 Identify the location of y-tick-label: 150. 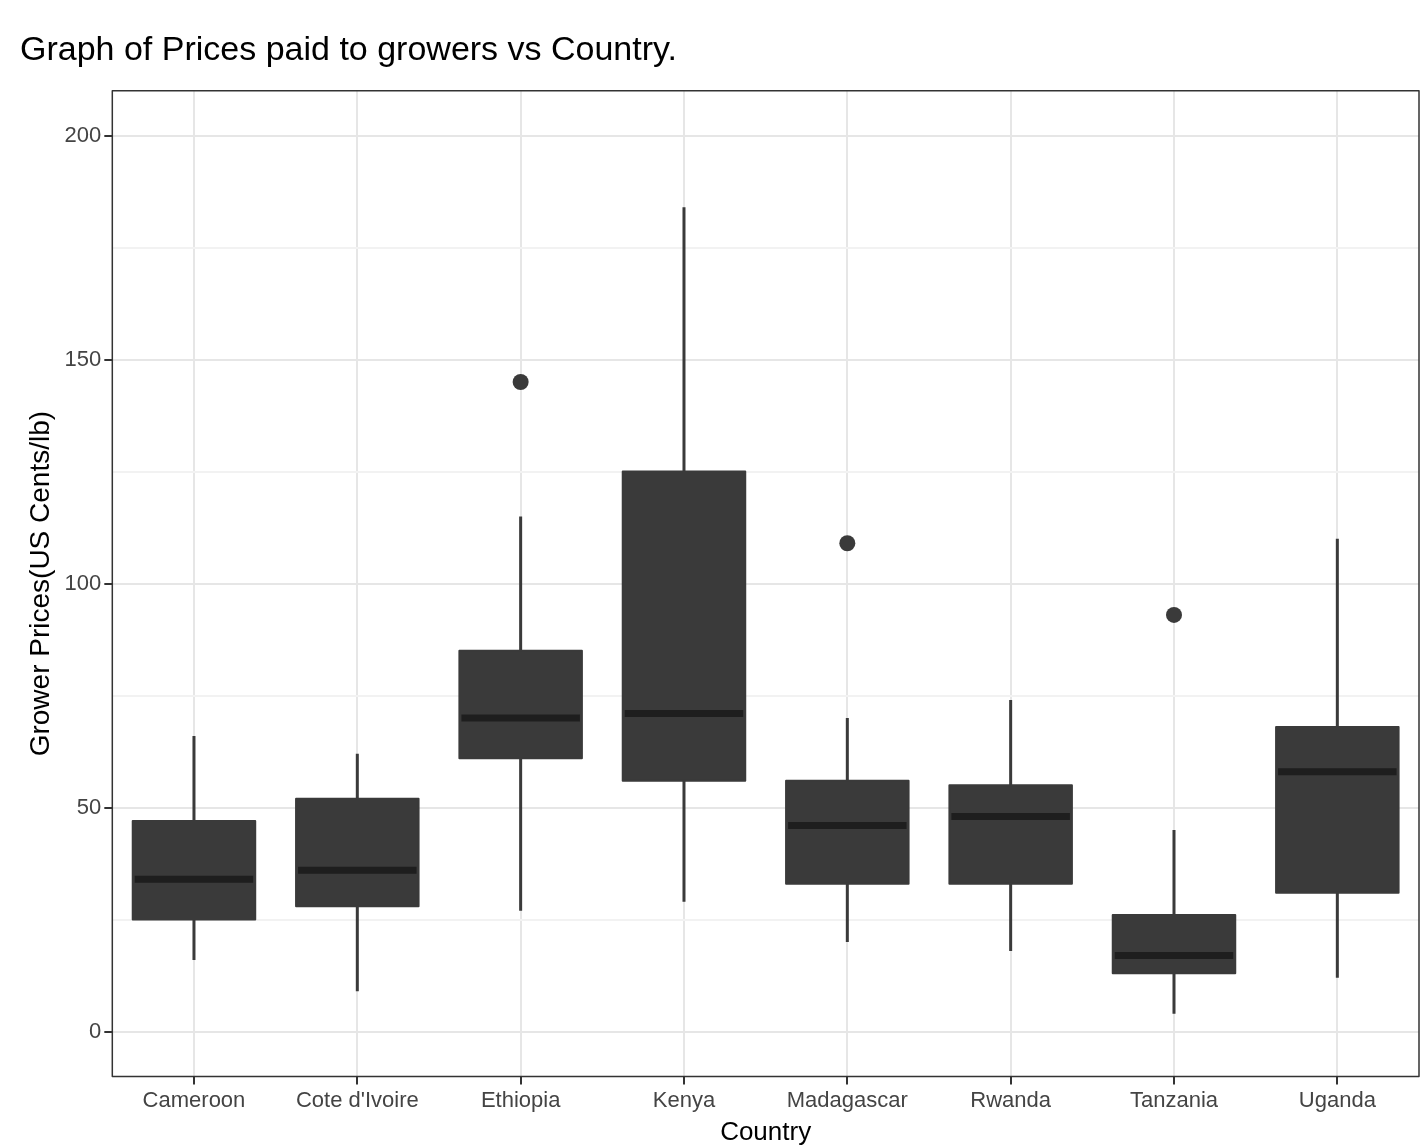
(83, 358).